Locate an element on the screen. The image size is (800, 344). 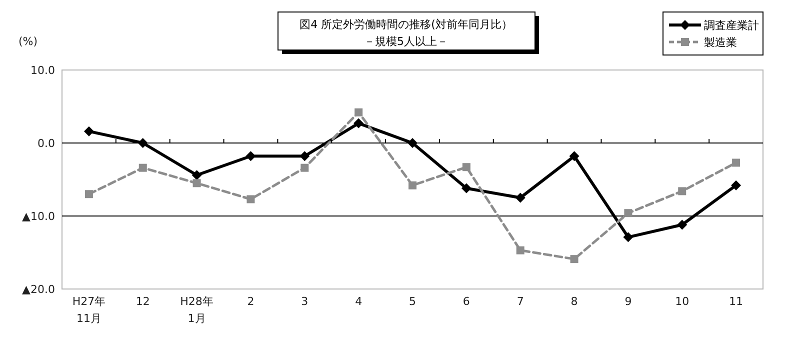
y-tick-label: ▲20.0 is located at coordinates (38, 289).